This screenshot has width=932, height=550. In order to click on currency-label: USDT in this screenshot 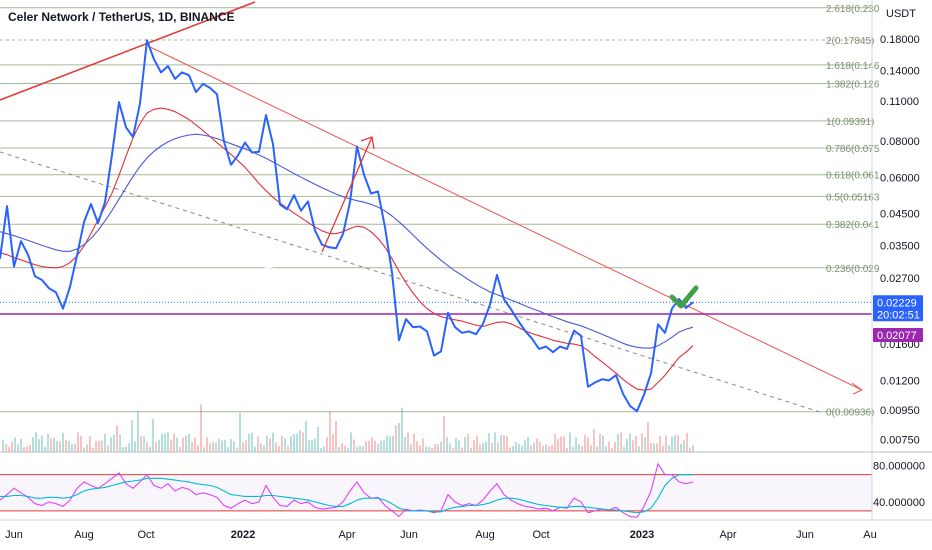, I will do `click(901, 14)`.